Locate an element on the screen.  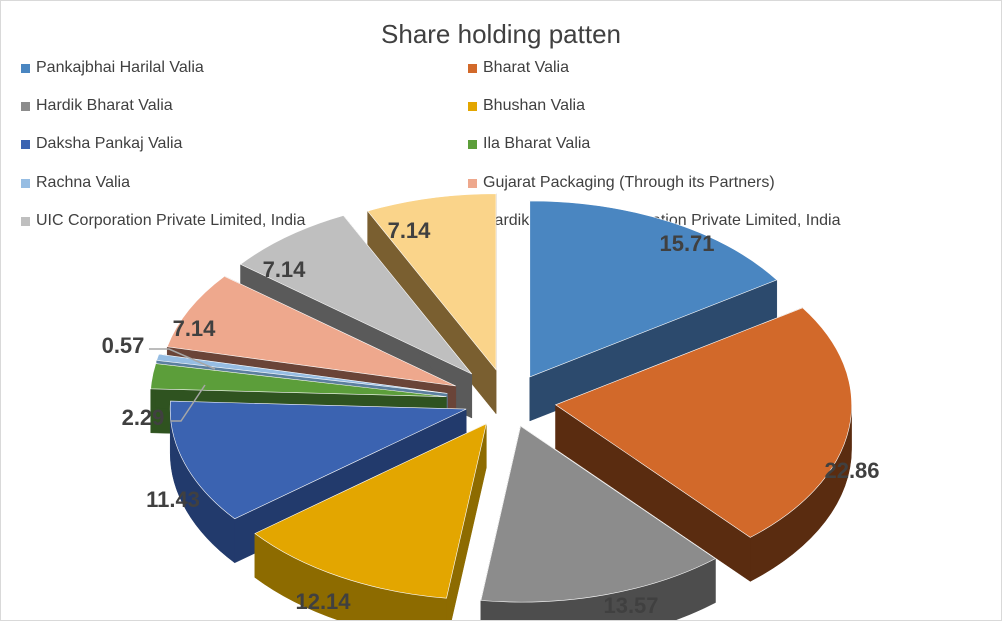
leader-lines is located at coordinates (182, 385).